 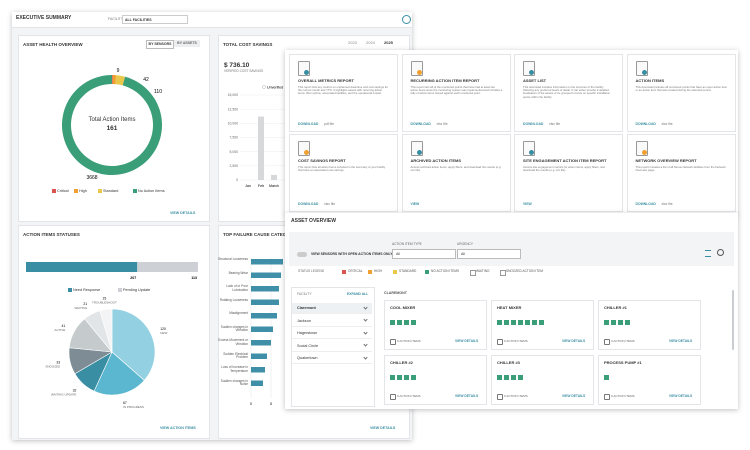 What do you see at coordinates (271, 404) in the screenshot?
I see `x-tick-label: 5` at bounding box center [271, 404].